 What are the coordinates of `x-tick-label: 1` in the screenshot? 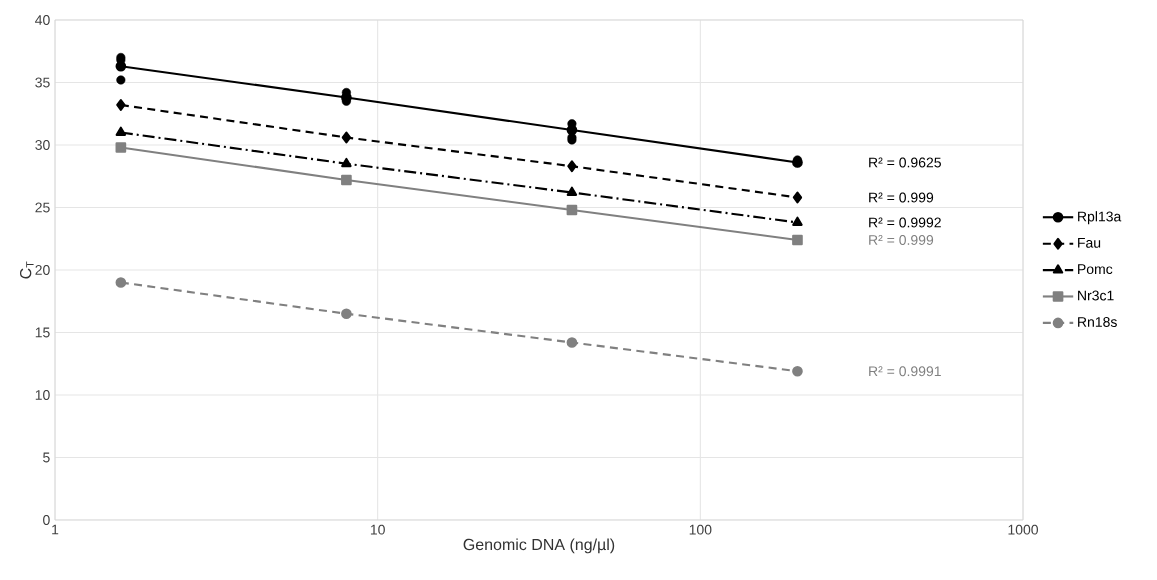 It's located at (55, 529).